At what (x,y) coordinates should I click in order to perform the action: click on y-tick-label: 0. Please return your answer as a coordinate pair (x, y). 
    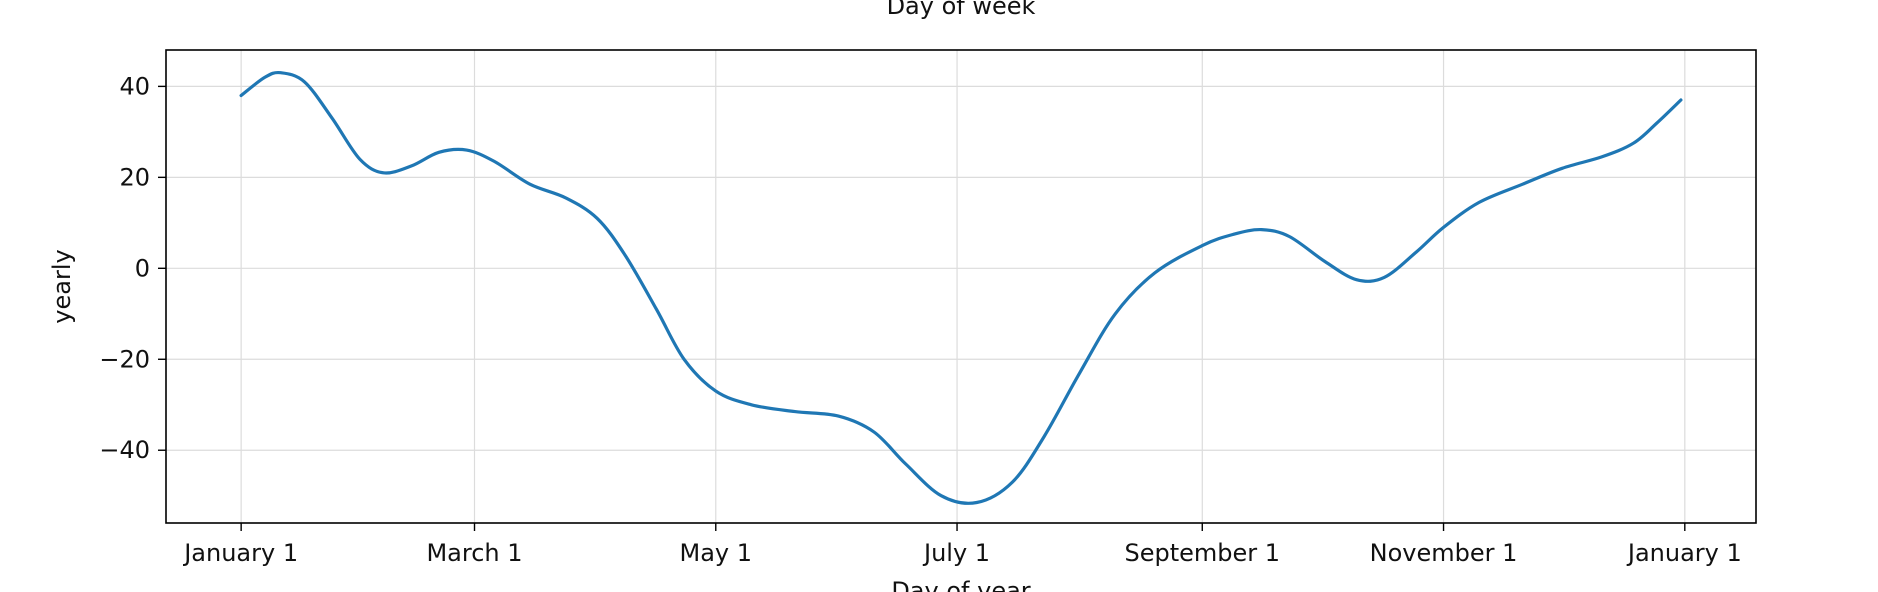
    Looking at the image, I should click on (142, 268).